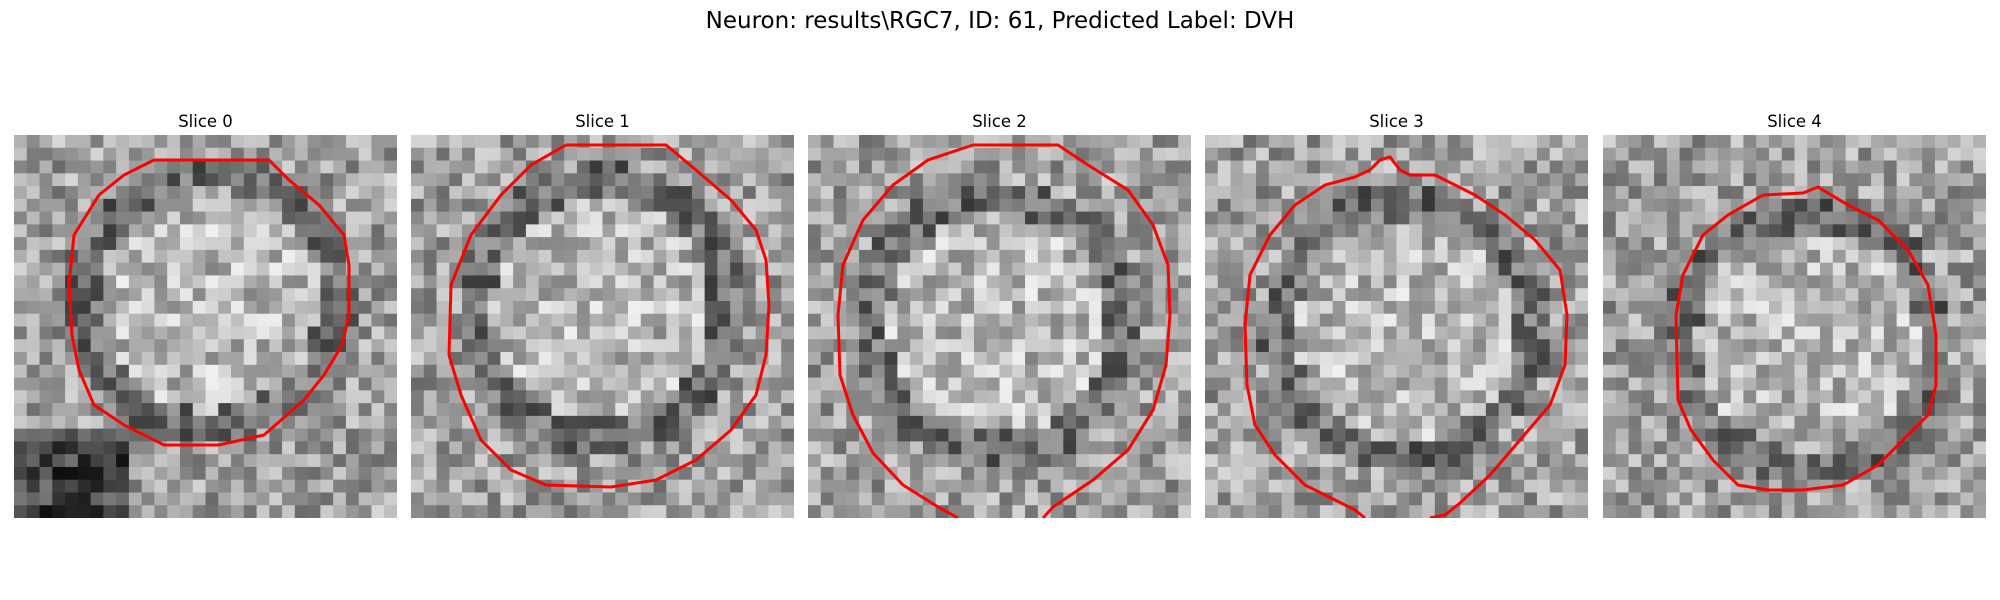 The width and height of the screenshot is (2000, 600). What do you see at coordinates (1396, 121) in the screenshot?
I see `slice-title: Slice 3` at bounding box center [1396, 121].